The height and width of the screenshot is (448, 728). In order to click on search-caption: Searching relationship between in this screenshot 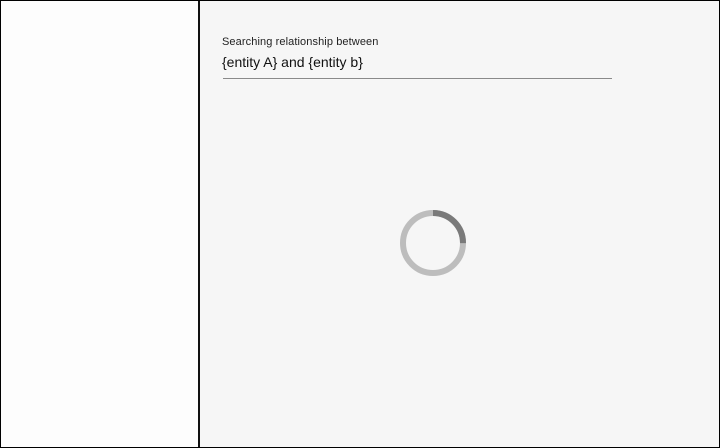, I will do `click(300, 42)`.